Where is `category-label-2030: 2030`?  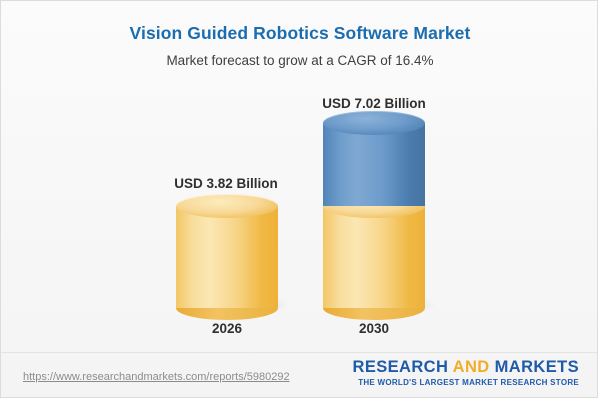
category-label-2030: 2030 is located at coordinates (374, 328).